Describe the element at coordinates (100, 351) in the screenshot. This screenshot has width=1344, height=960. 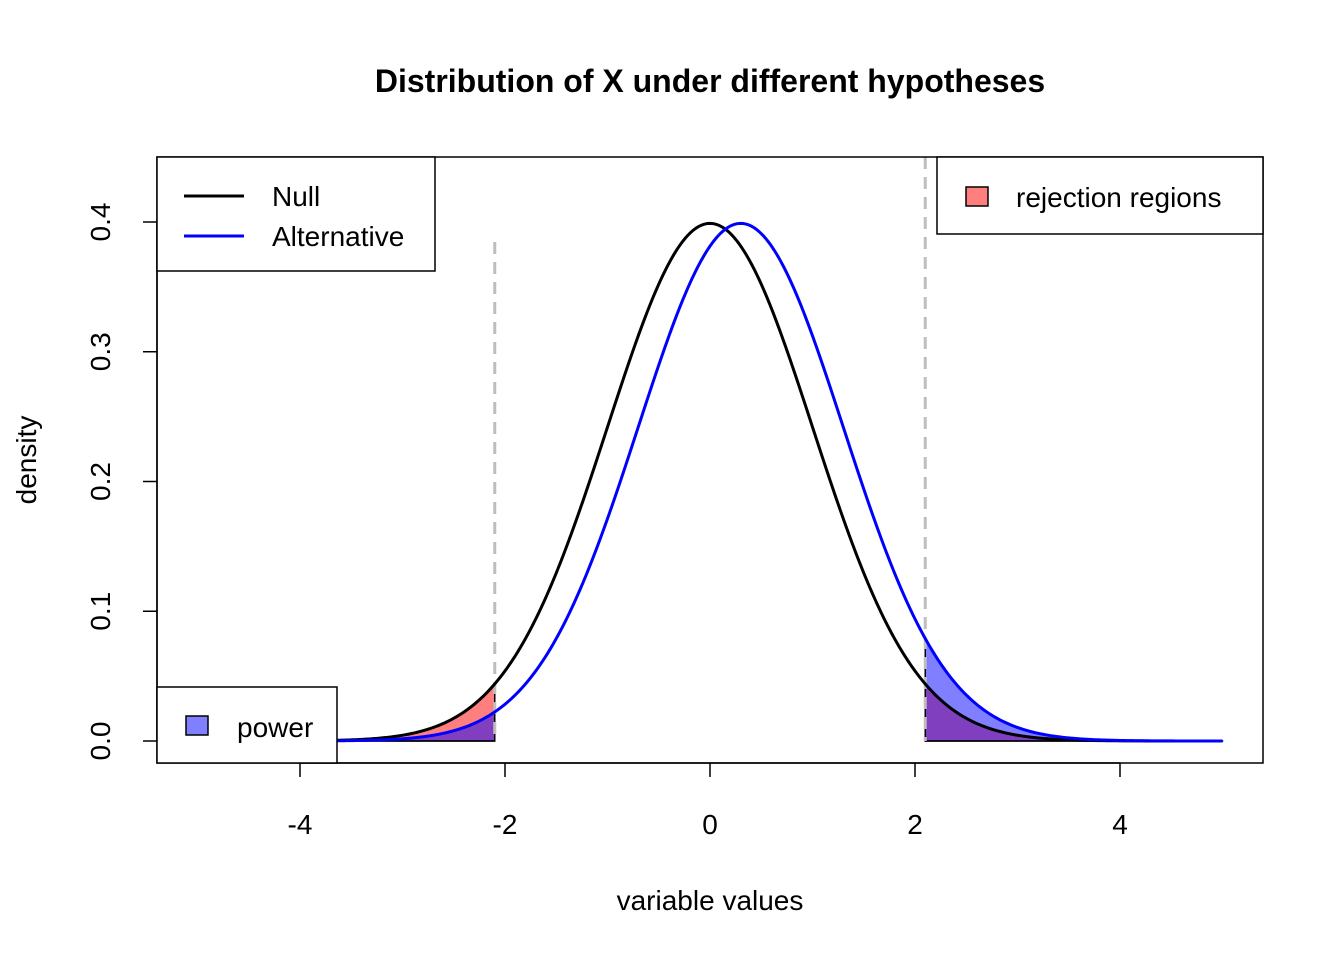
I see `y-tick-label: 0.3` at that location.